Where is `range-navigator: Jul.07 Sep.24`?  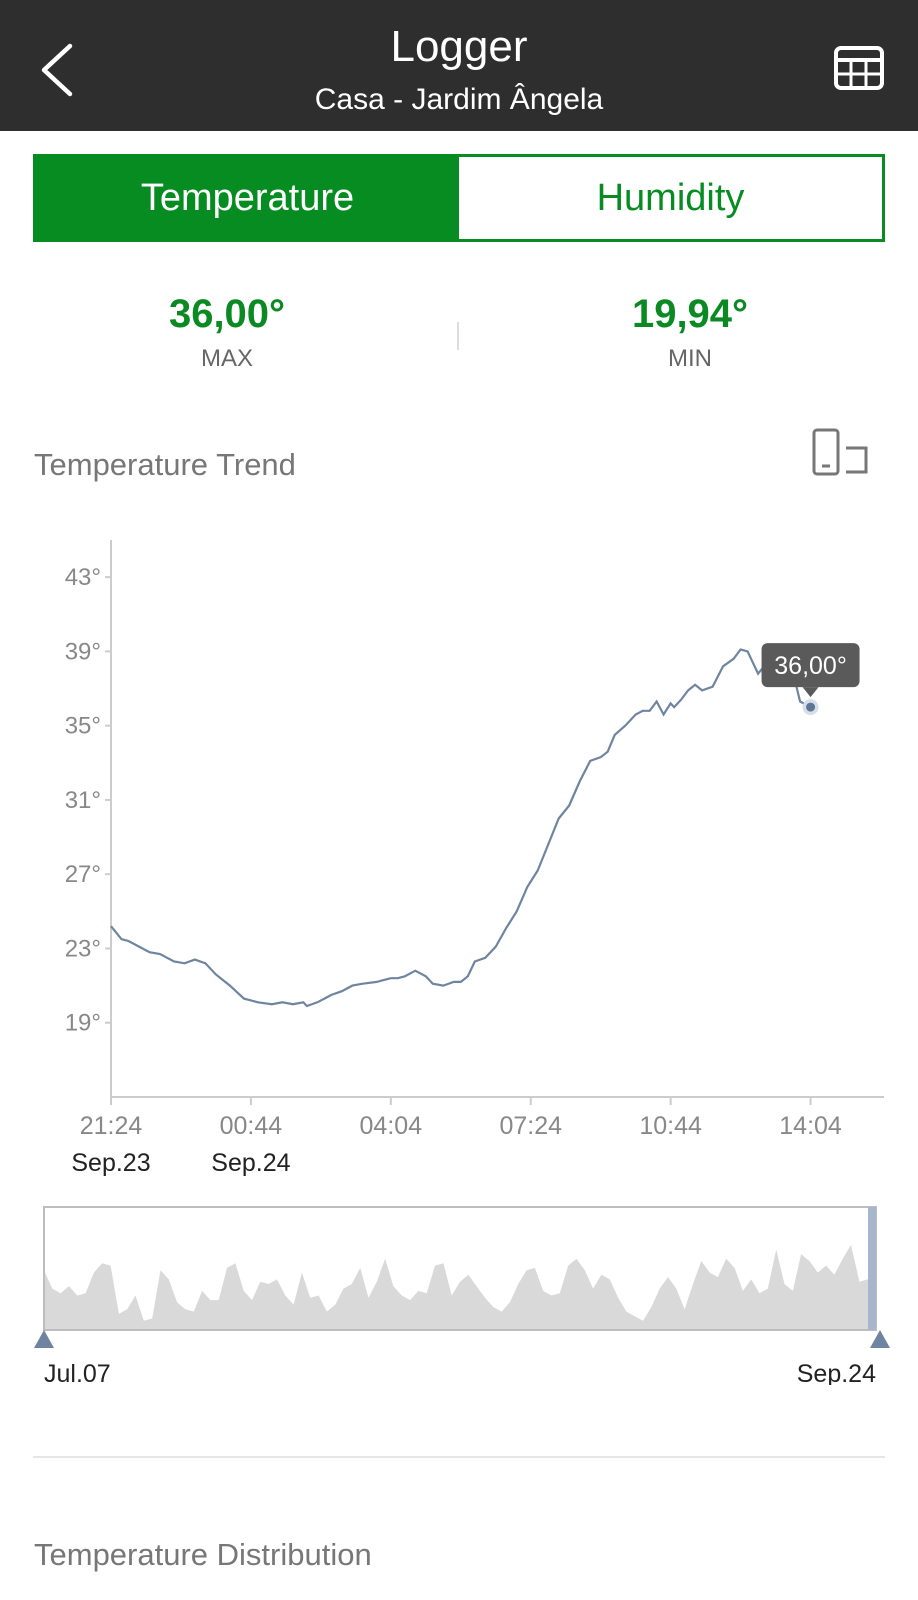 range-navigator: Jul.07 Sep.24 is located at coordinates (459, 1295).